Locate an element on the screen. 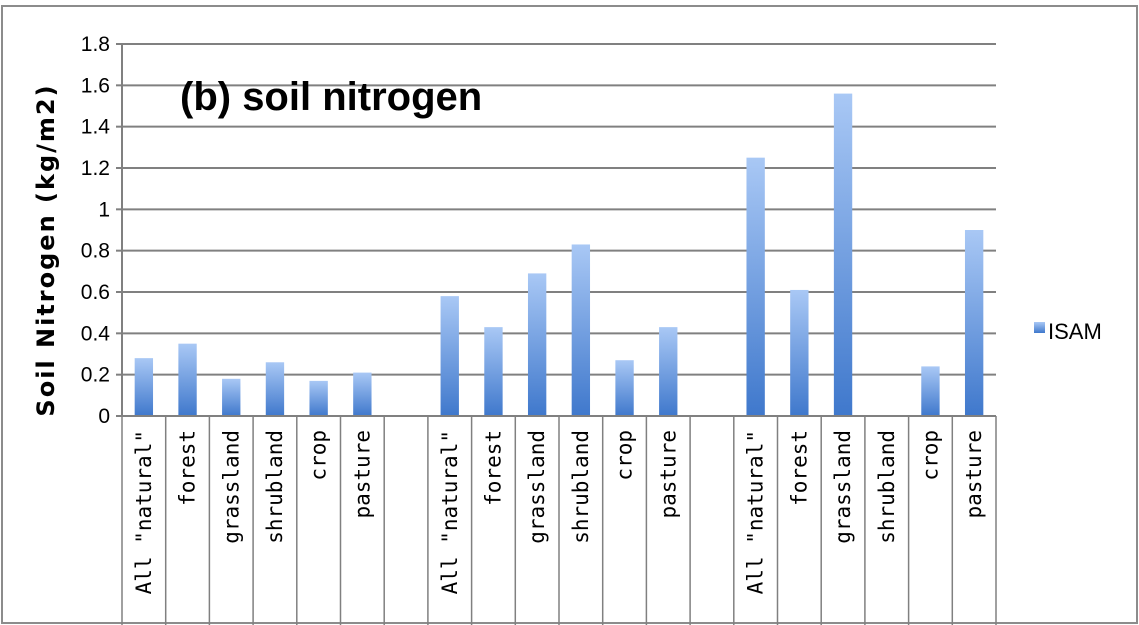 The image size is (1139, 625). y-tick-label: 0.8 is located at coordinates (95, 251).